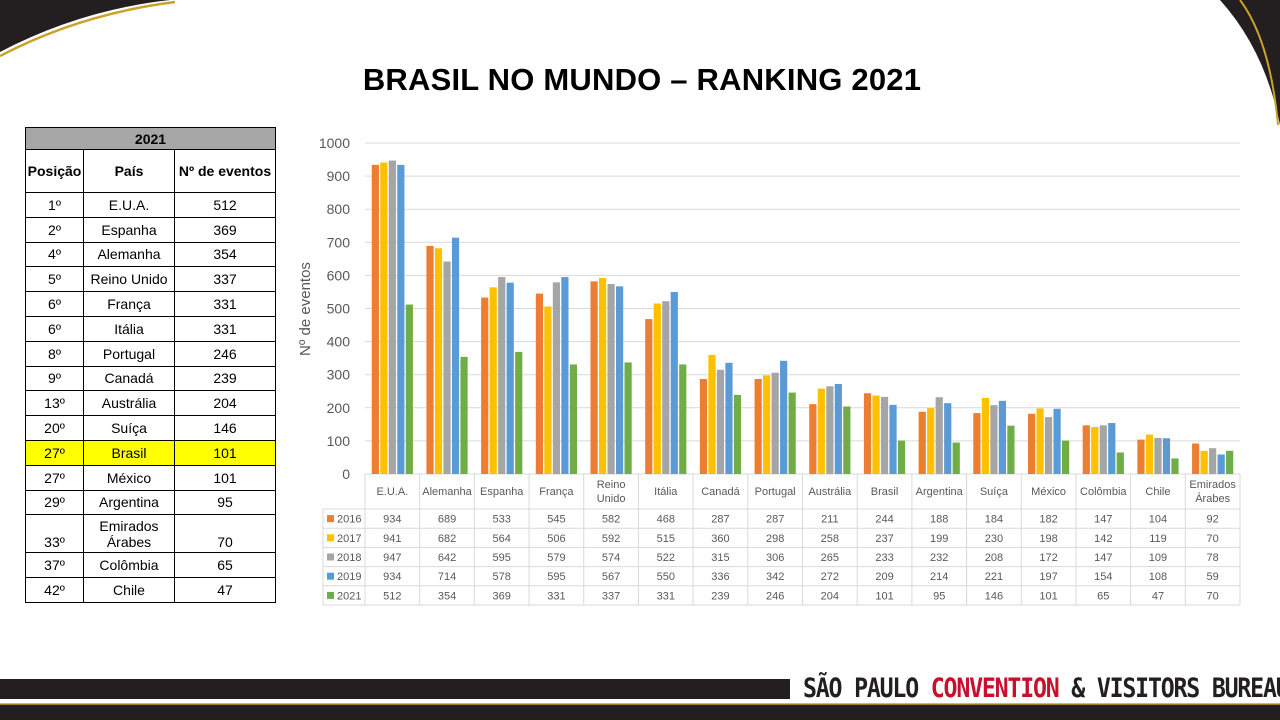 This screenshot has width=1280, height=720. Describe the element at coordinates (129, 590) in the screenshot. I see `cell-country: Chile` at that location.